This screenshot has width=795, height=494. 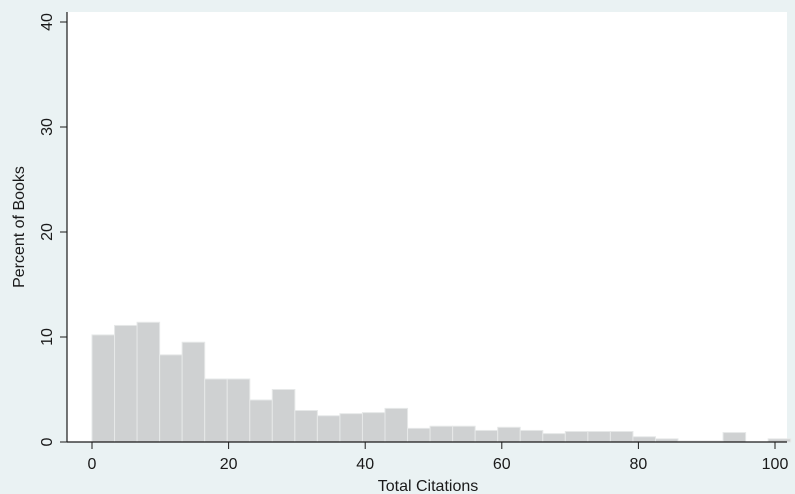 I want to click on y-tick-label: 0, so click(x=47, y=441).